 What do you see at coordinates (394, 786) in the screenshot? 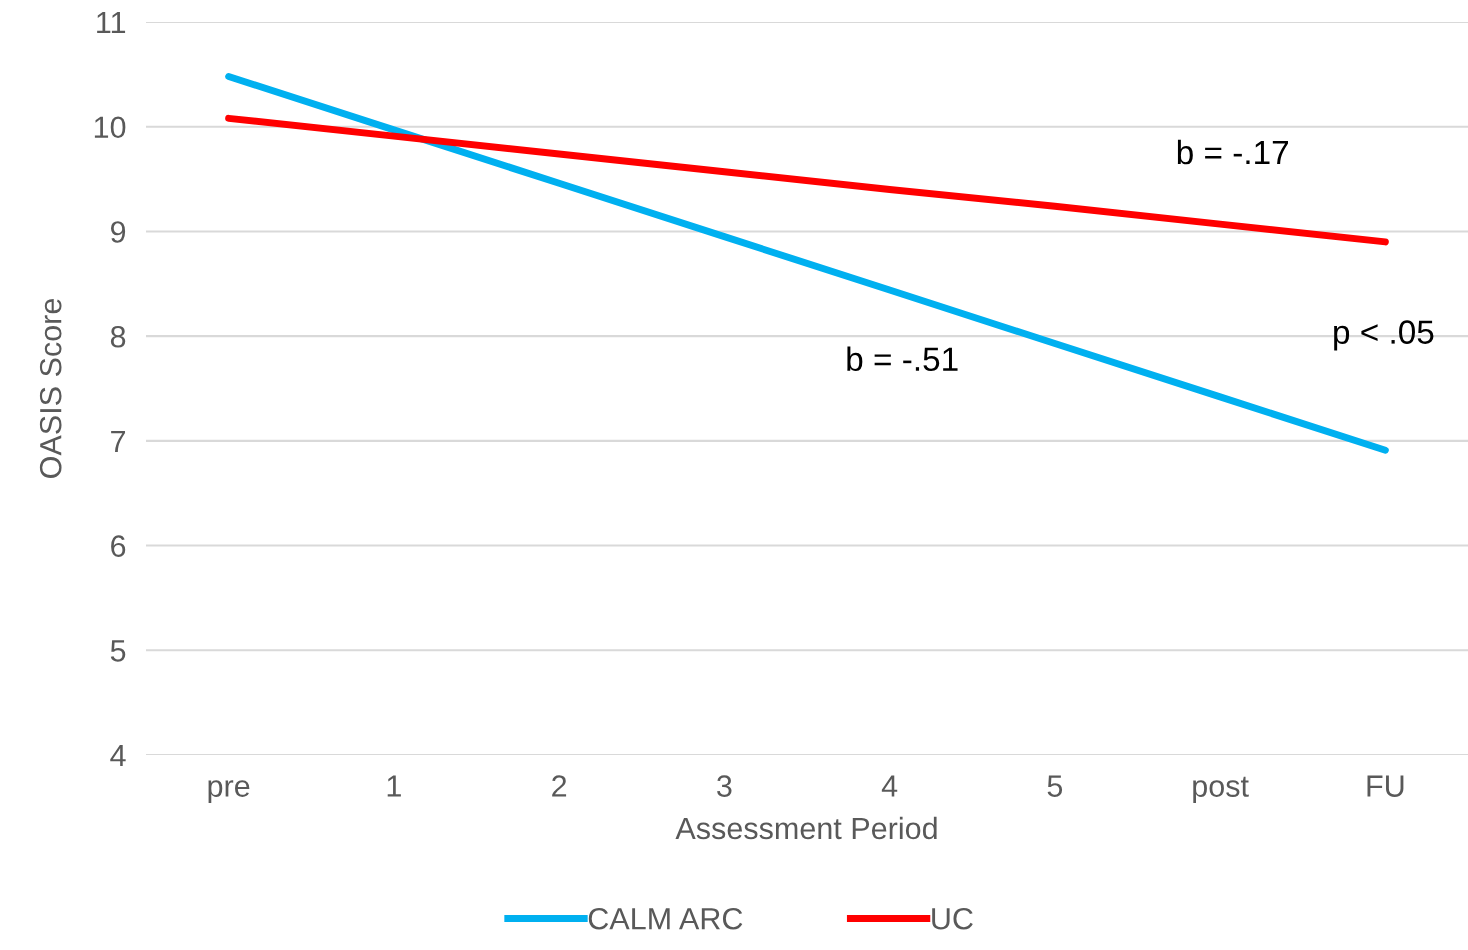
I see `x-tick-label: 1` at bounding box center [394, 786].